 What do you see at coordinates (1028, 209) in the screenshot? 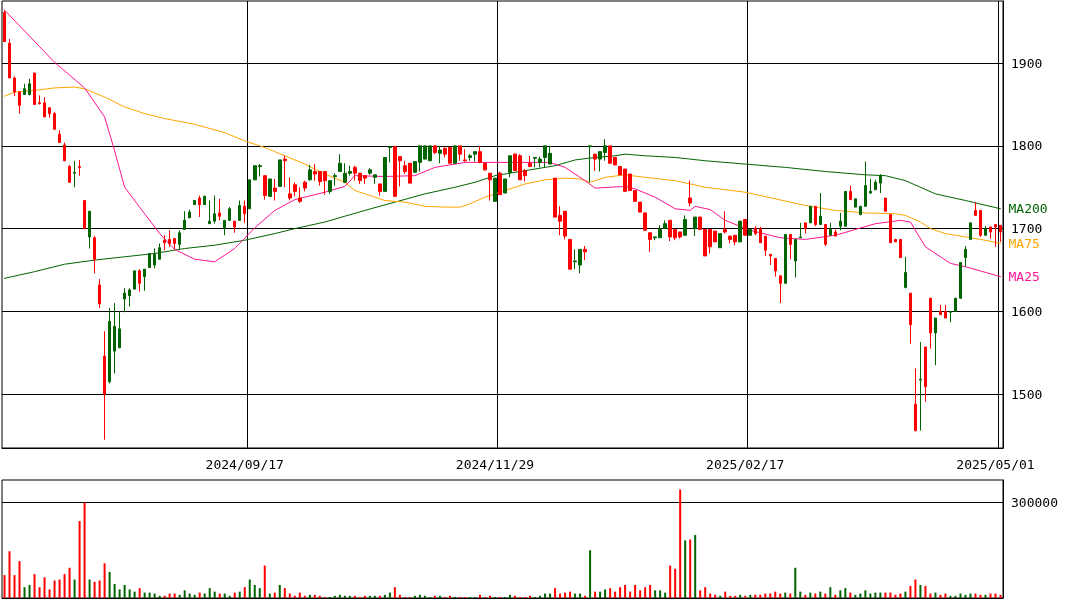
I see `series-label: MA200` at bounding box center [1028, 209].